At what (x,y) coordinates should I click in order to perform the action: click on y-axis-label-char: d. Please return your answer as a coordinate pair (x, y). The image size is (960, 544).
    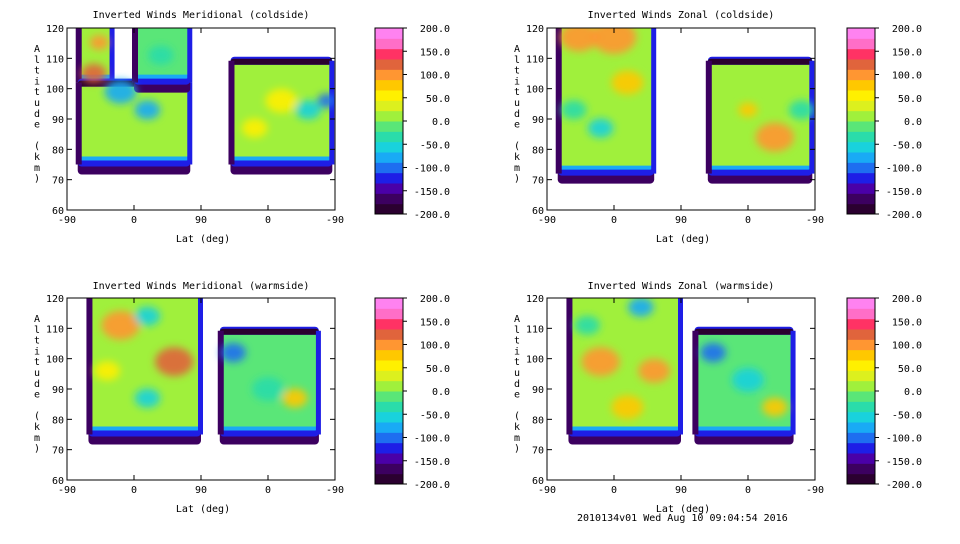
    Looking at the image, I should click on (37, 114).